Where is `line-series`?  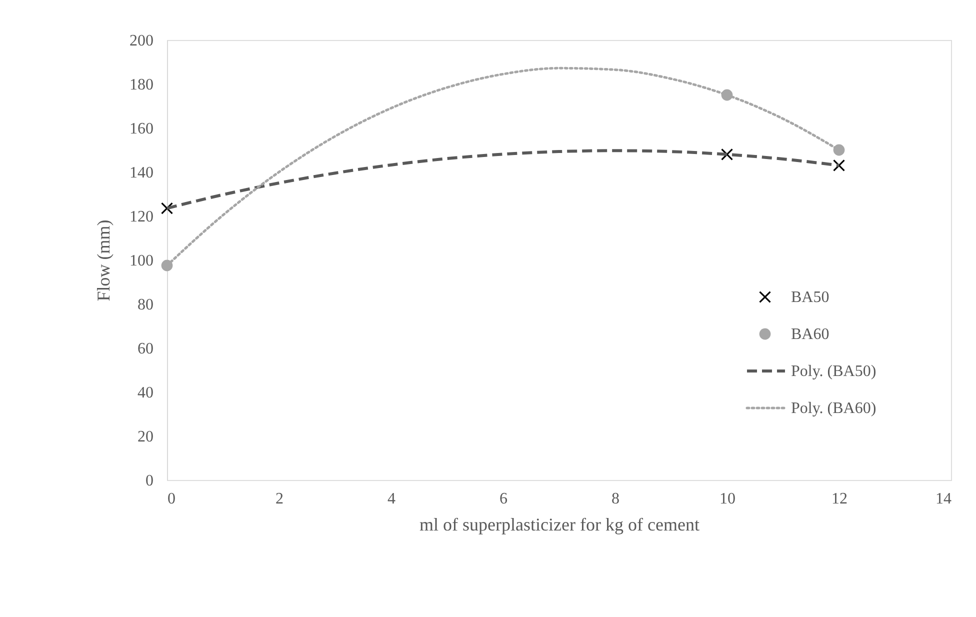 line-series is located at coordinates (503, 179).